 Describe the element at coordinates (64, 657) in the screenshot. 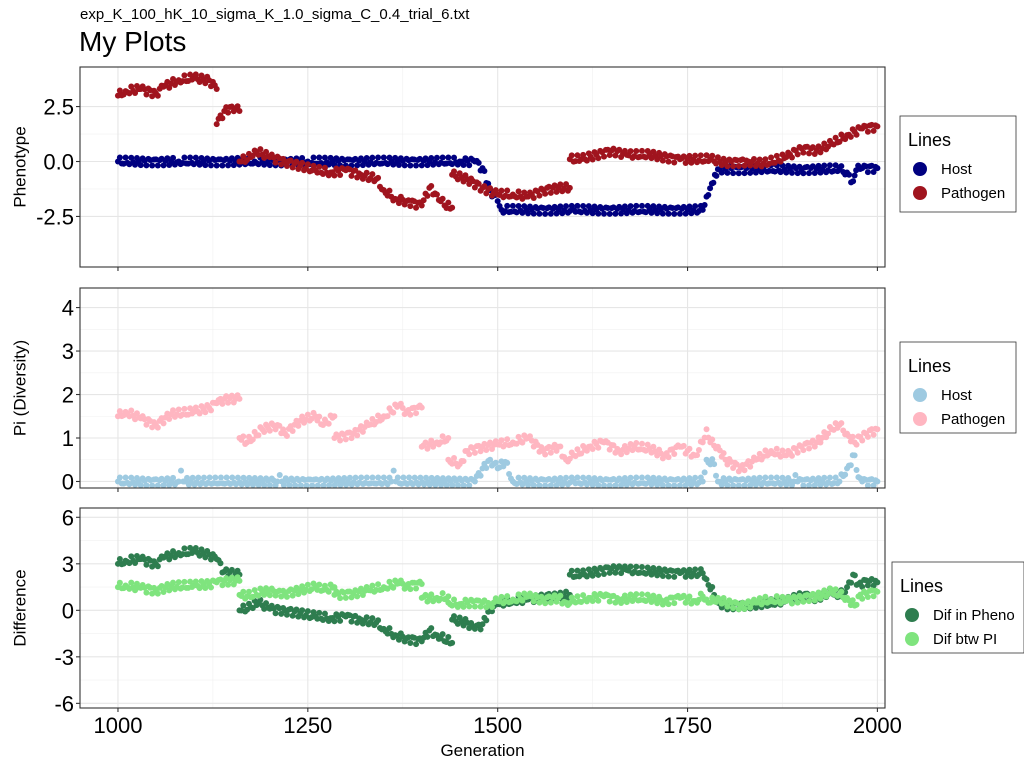

I see `y-tick-label: -3` at that location.